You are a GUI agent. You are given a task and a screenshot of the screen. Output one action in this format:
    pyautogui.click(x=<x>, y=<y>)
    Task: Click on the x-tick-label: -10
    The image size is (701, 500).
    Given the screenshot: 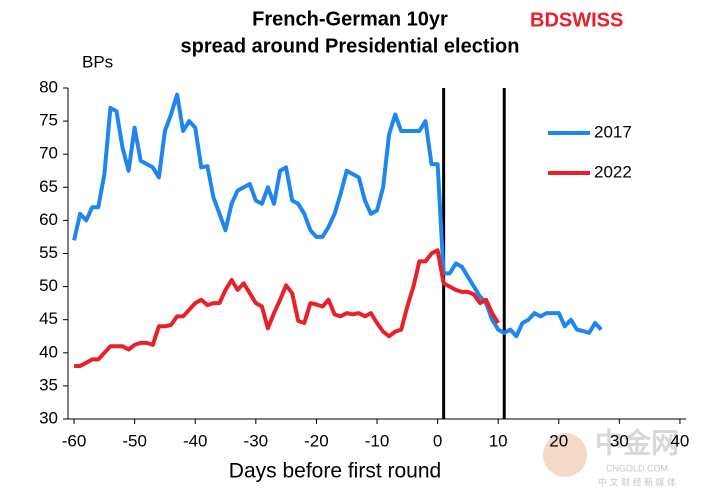 What is the action you would take?
    pyautogui.click(x=377, y=440)
    